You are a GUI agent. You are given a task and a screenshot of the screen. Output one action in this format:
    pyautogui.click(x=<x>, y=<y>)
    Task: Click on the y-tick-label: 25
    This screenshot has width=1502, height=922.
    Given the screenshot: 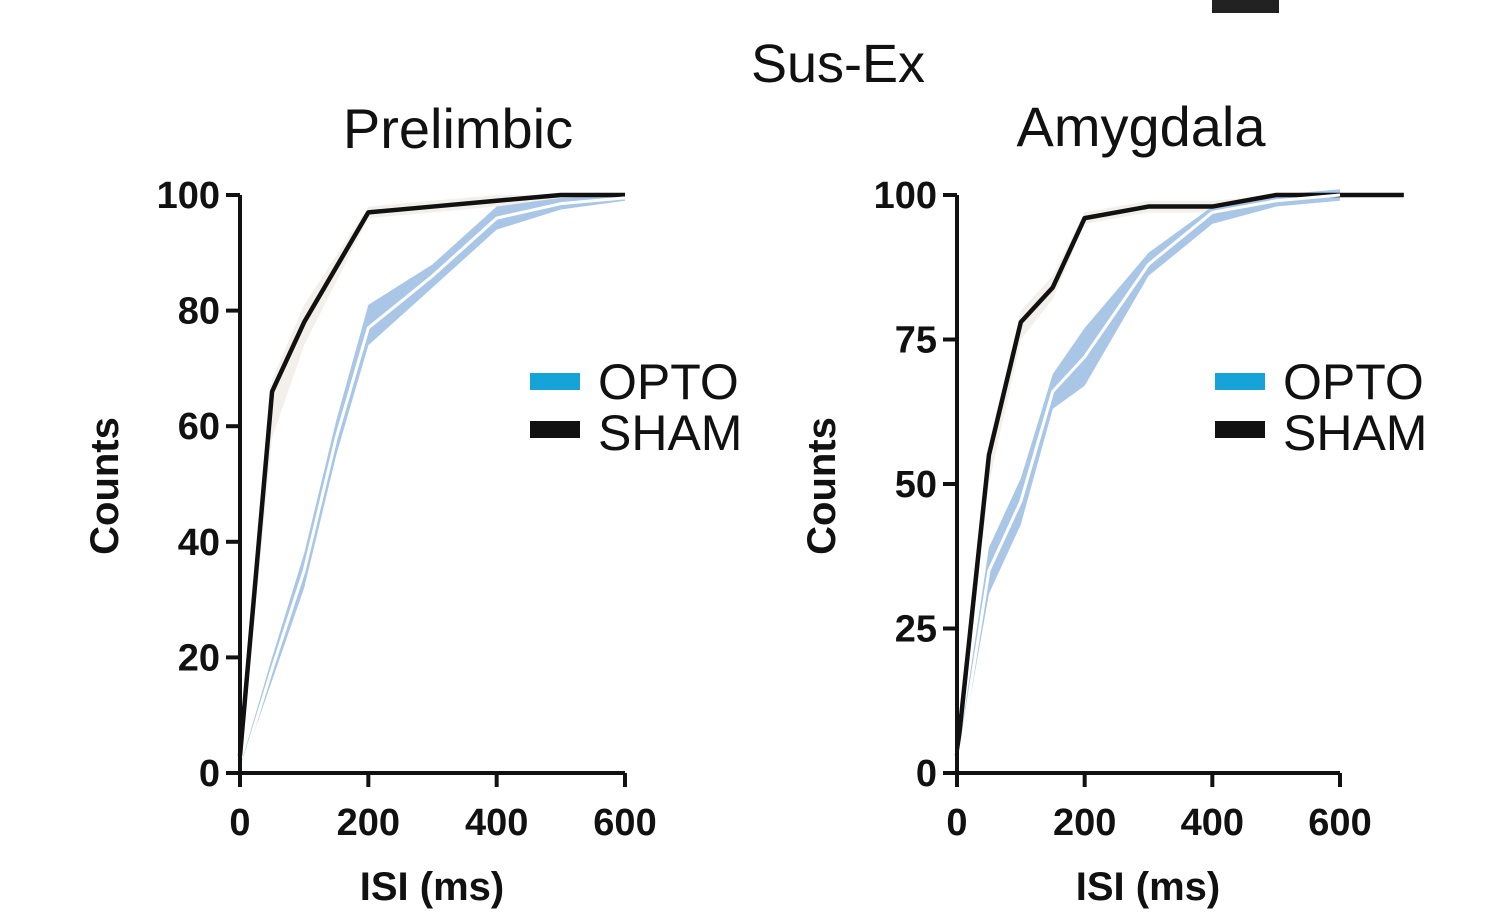 What is the action you would take?
    pyautogui.click(x=916, y=630)
    